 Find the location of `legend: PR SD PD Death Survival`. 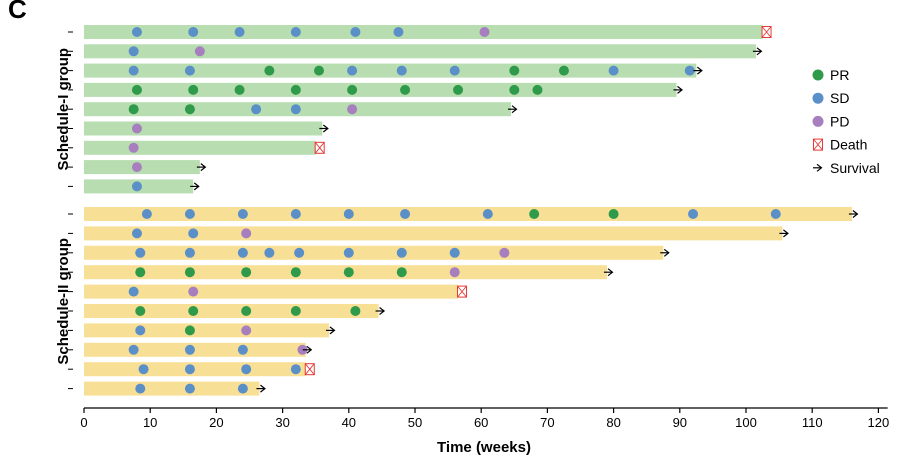

legend: PR SD PD Death Survival is located at coordinates (846, 121).